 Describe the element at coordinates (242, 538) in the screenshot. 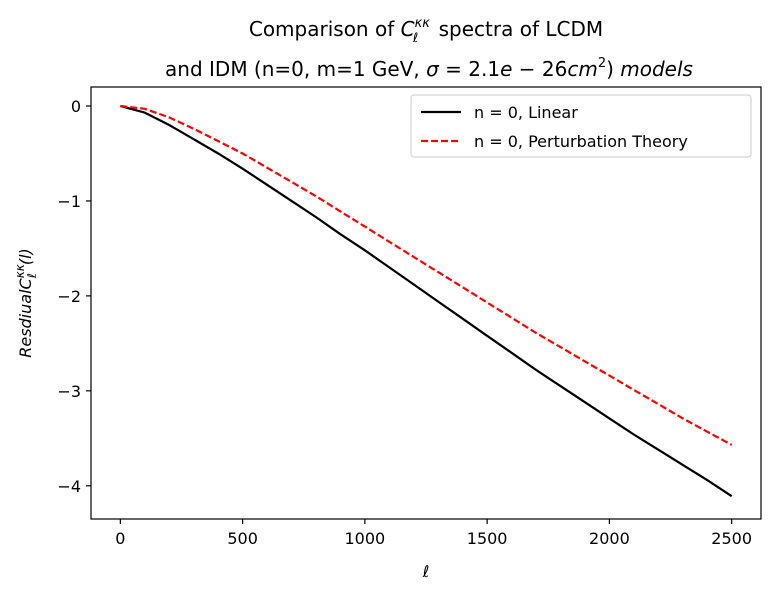

I see `x-tick-label: 500` at that location.